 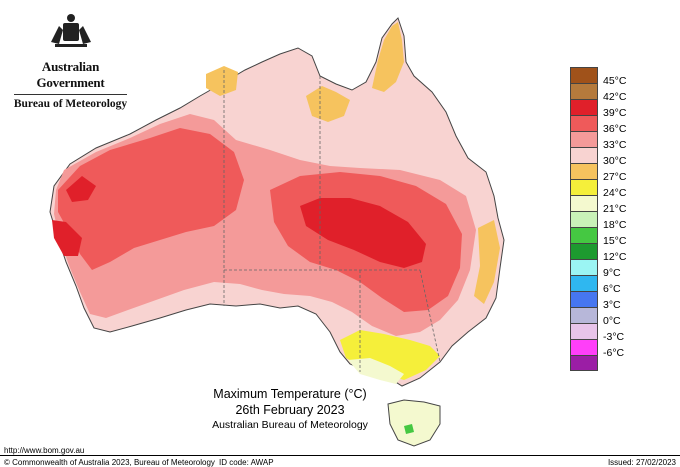 What do you see at coordinates (612, 305) in the screenshot?
I see `legend-label: 3°C` at bounding box center [612, 305].